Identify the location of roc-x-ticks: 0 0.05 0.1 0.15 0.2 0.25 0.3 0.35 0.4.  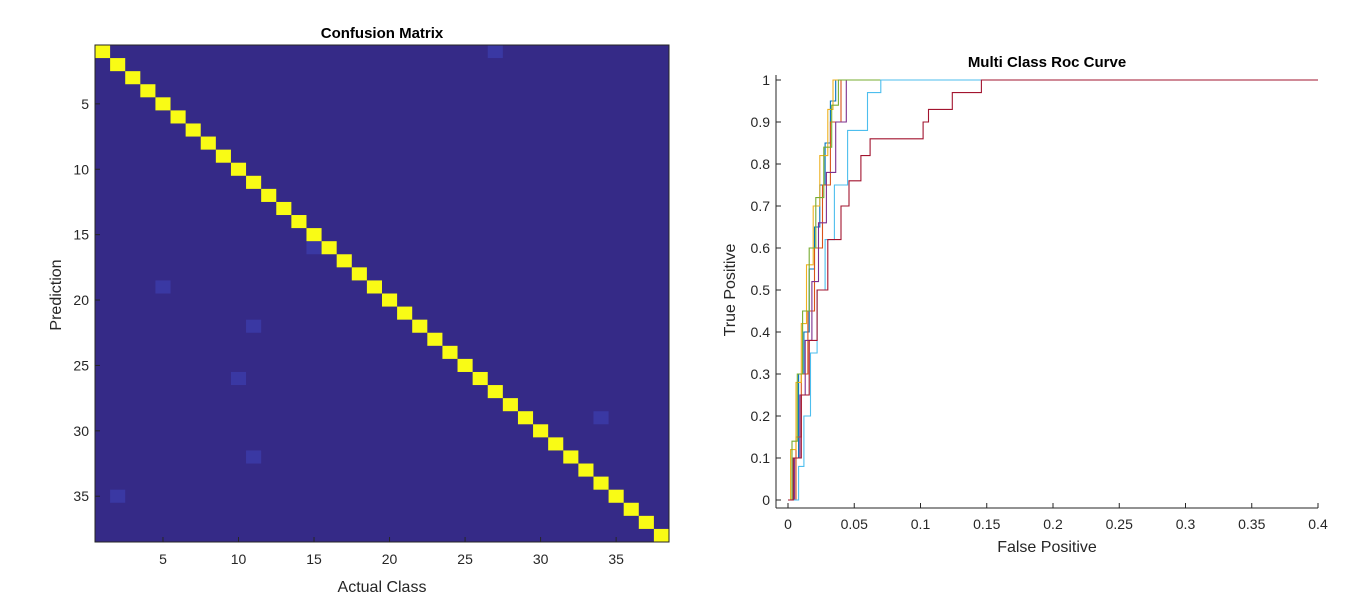
(1056, 517).